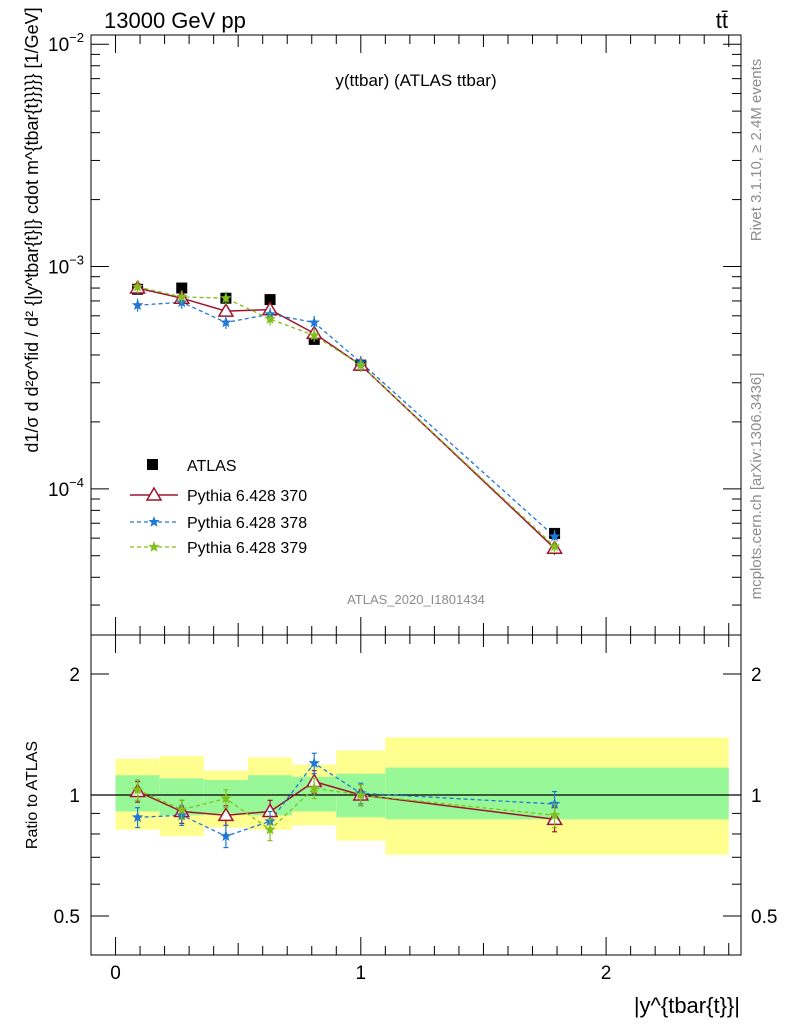  I want to click on ratio-band-inner, so click(557, 793).